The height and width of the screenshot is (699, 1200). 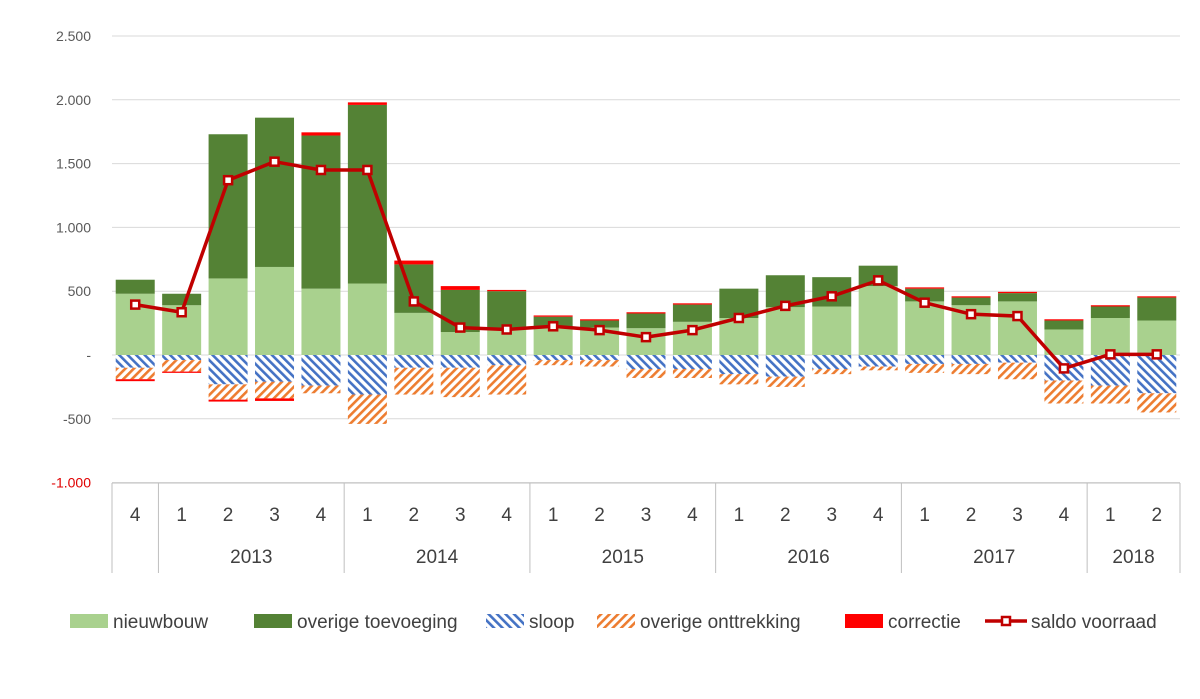 What do you see at coordinates (80, 291) in the screenshot?
I see `y-tick-label: 500` at bounding box center [80, 291].